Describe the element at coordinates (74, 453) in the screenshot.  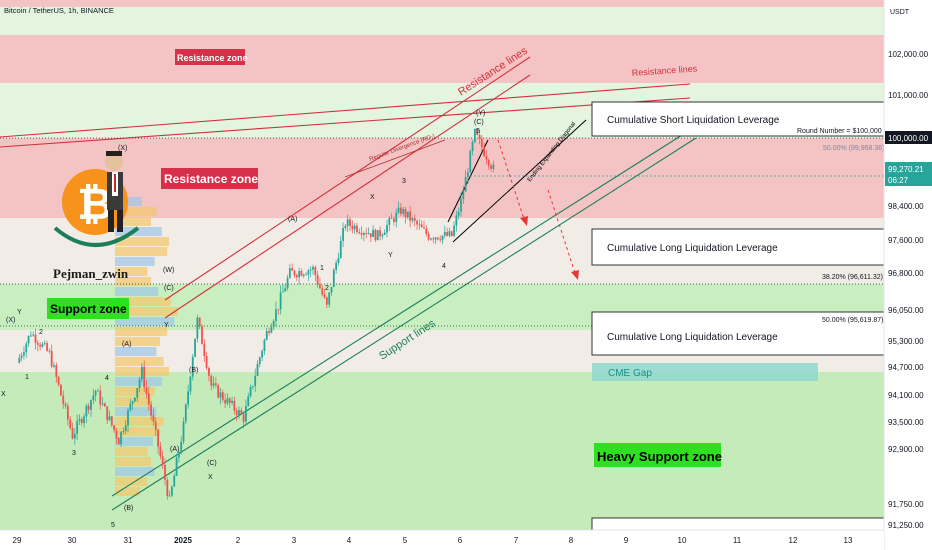
I see `wave-label: 3` at that location.